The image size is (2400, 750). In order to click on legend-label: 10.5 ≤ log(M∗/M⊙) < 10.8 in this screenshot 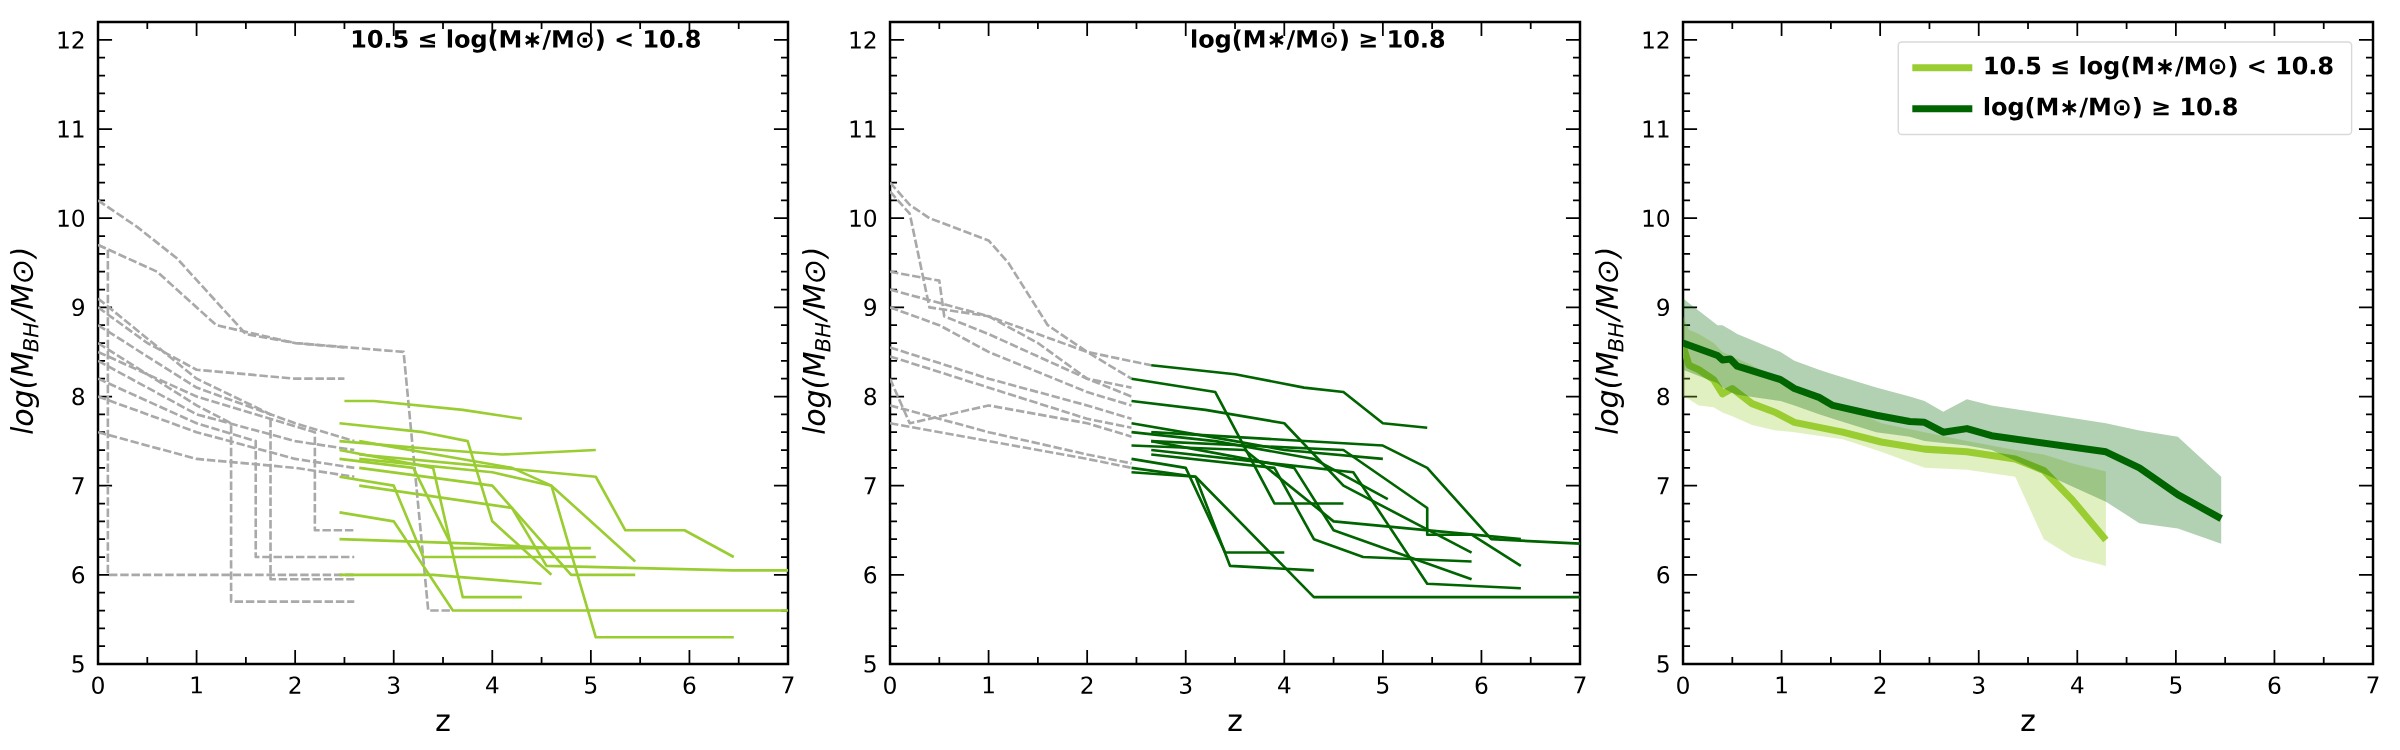, I will do `click(2159, 68)`.